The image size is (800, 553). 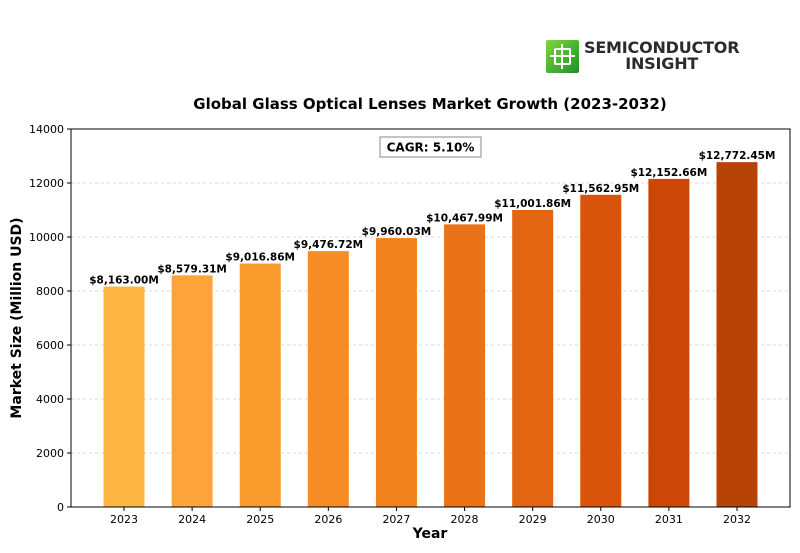 What do you see at coordinates (397, 232) in the screenshot?
I see `data-label-2027: $9,960.03M` at bounding box center [397, 232].